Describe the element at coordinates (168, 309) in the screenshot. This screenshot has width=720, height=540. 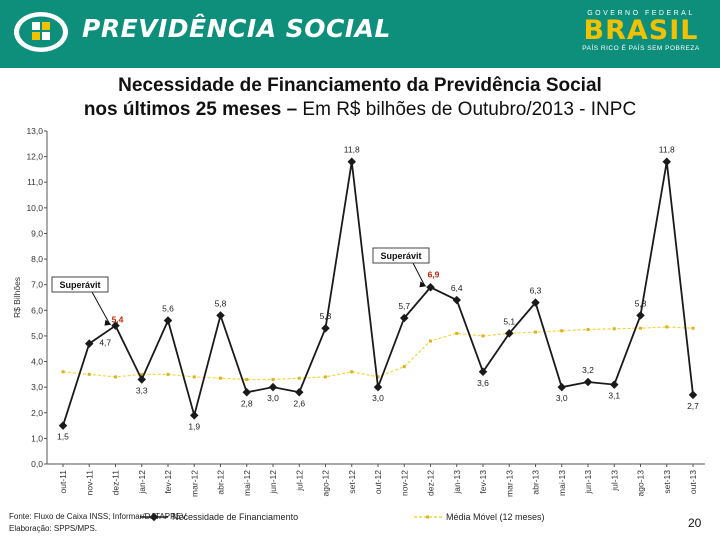
I see `data-label: 5,6` at that location.